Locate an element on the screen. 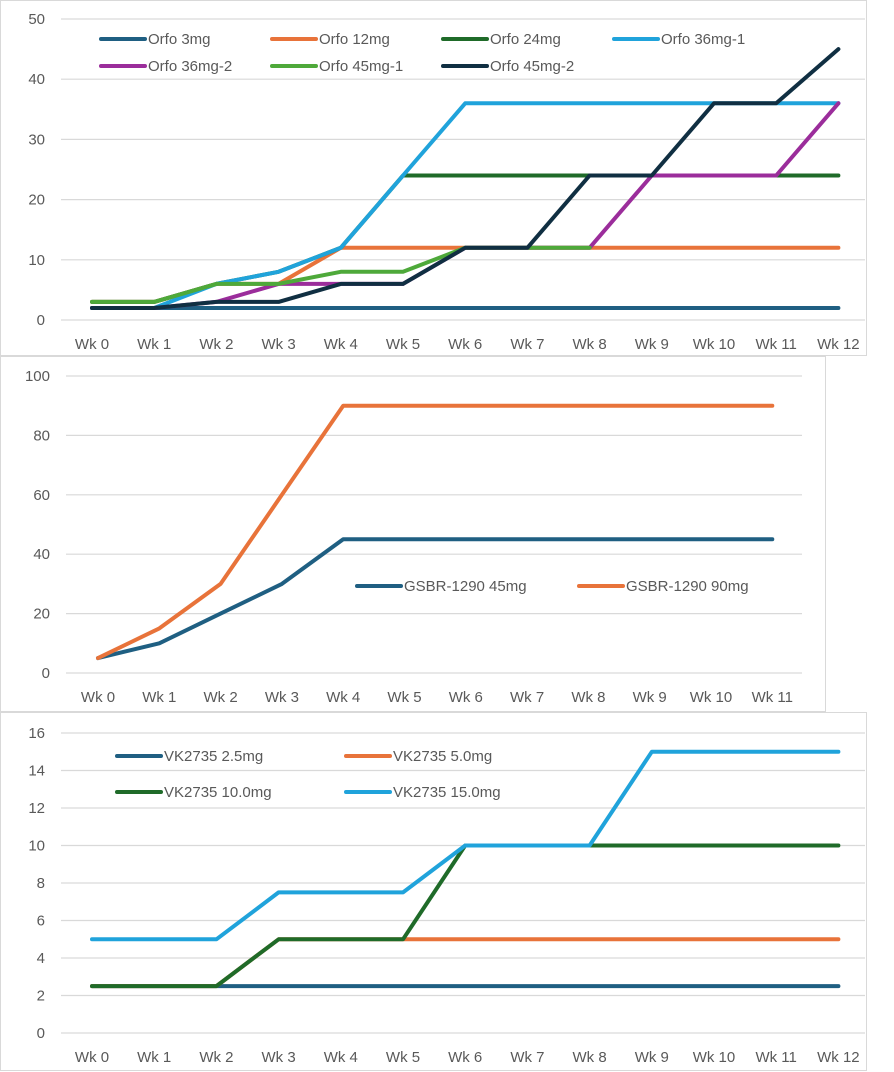  orfo-y-tick-label: 20 is located at coordinates (36, 200).